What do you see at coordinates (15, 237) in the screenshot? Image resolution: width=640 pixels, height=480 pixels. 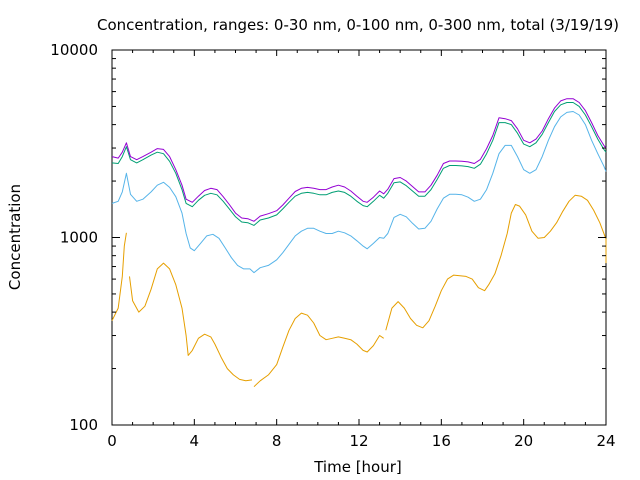 I see `y-axis-label: Concentration` at bounding box center [15, 237].